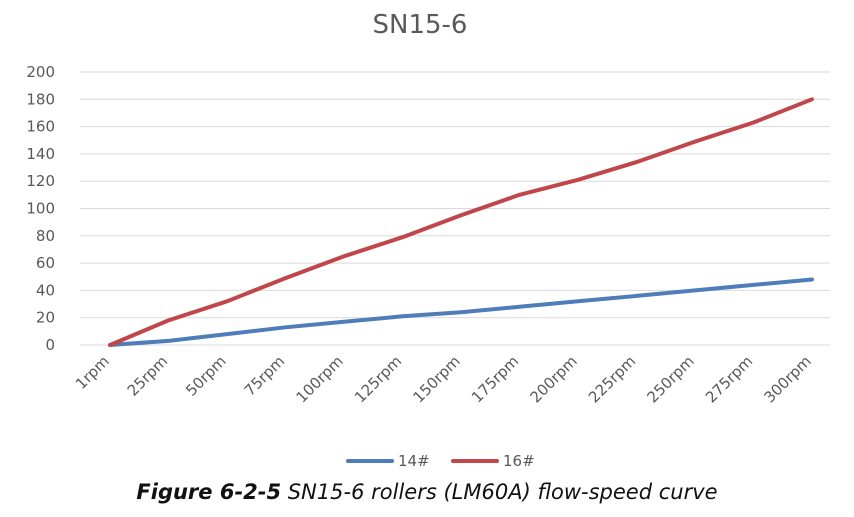  I want to click on caption-text: SN15-6 rollers (LM60A) flow-speed curve, so click(499, 492).